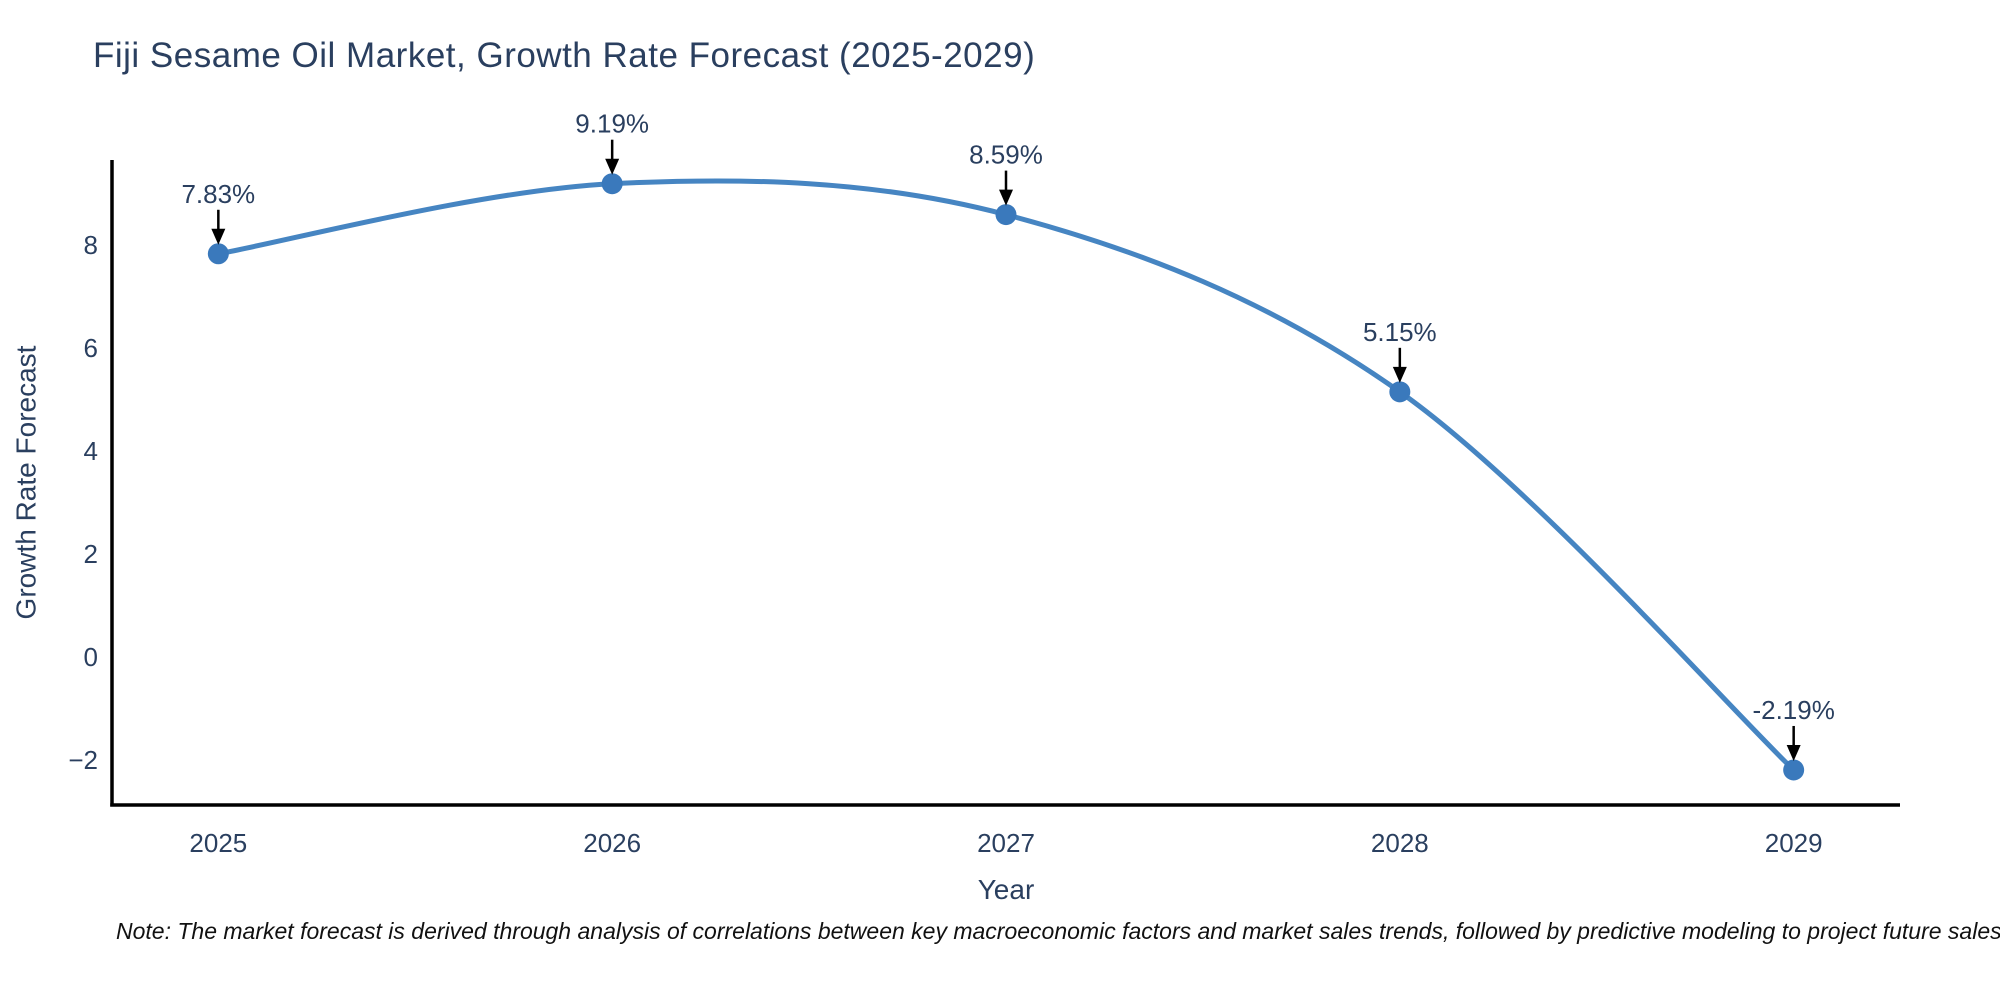 The image size is (2000, 1000). What do you see at coordinates (1400, 843) in the screenshot?
I see `x-tick-label: 2028` at bounding box center [1400, 843].